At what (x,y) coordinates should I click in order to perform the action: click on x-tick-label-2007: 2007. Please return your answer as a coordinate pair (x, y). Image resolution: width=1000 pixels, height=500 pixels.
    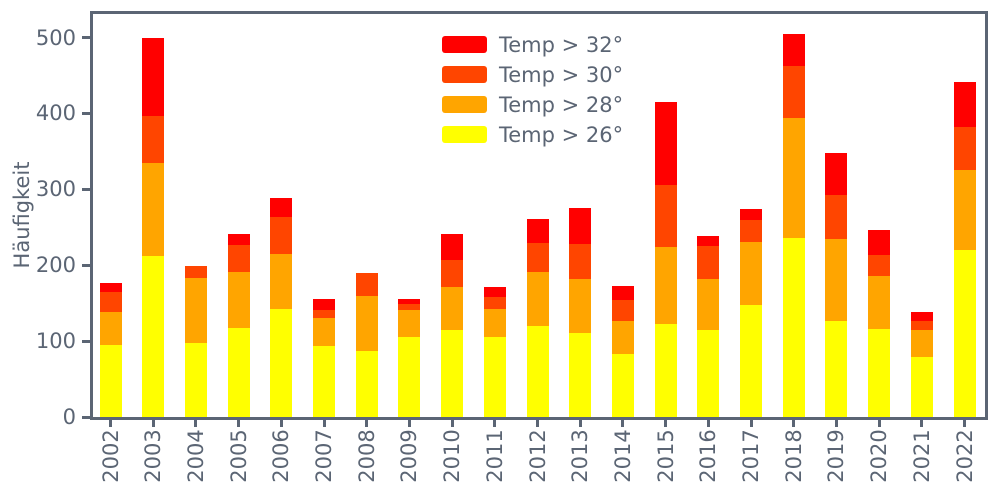
    Looking at the image, I should click on (324, 456).